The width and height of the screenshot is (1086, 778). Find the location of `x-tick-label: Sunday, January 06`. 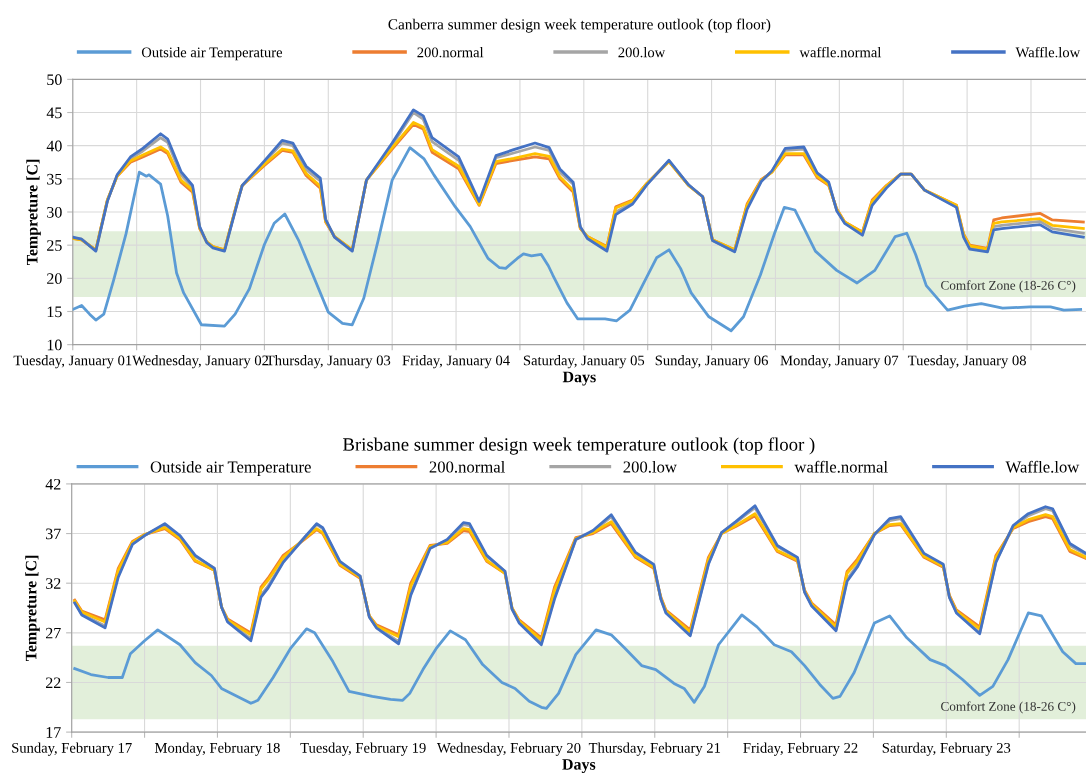

x-tick-label: Sunday, January 06 is located at coordinates (711, 362).